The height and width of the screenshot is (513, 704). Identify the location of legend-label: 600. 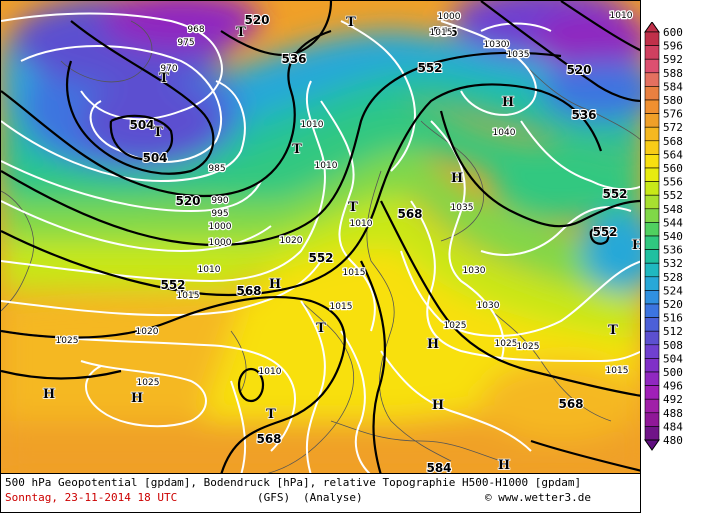
(673, 32).